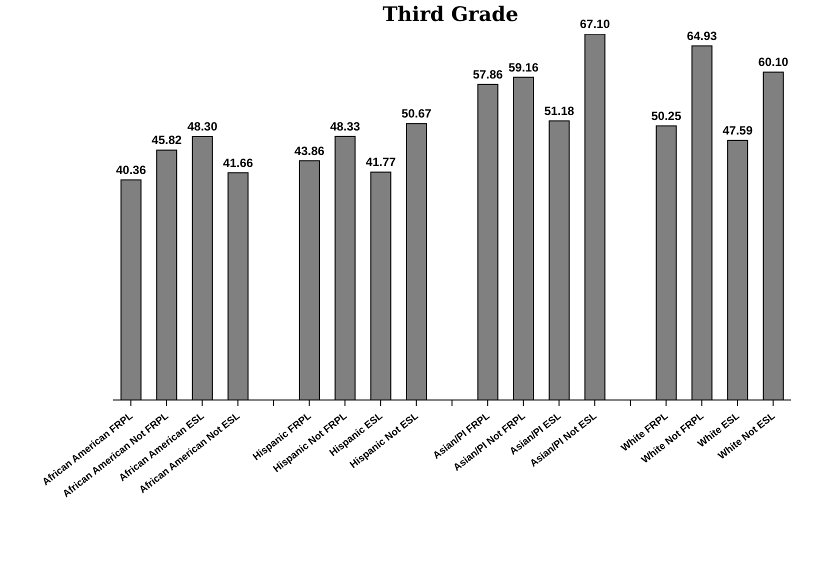 This screenshot has height=567, width=821. Describe the element at coordinates (131, 169) in the screenshot. I see `data-label: 40.36` at that location.